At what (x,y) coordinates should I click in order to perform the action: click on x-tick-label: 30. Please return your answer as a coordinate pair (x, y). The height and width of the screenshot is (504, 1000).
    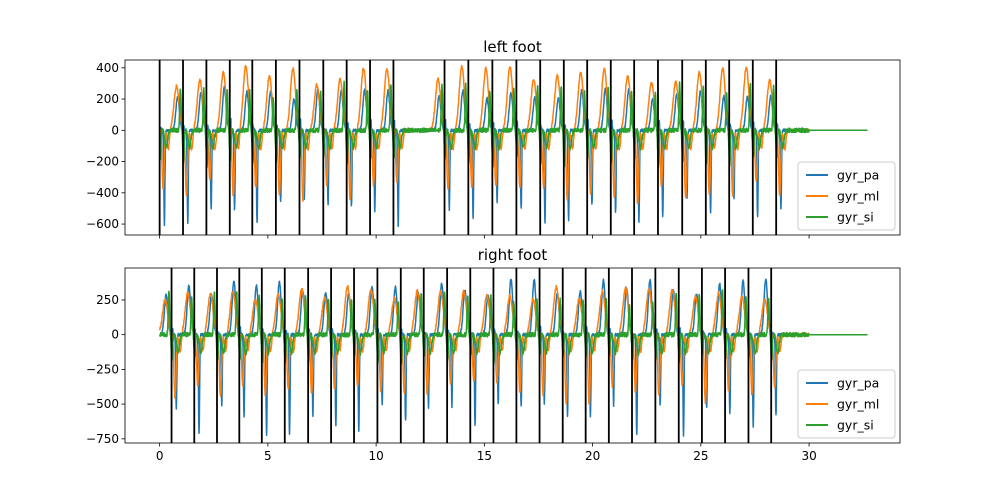
    Looking at the image, I should click on (808, 456).